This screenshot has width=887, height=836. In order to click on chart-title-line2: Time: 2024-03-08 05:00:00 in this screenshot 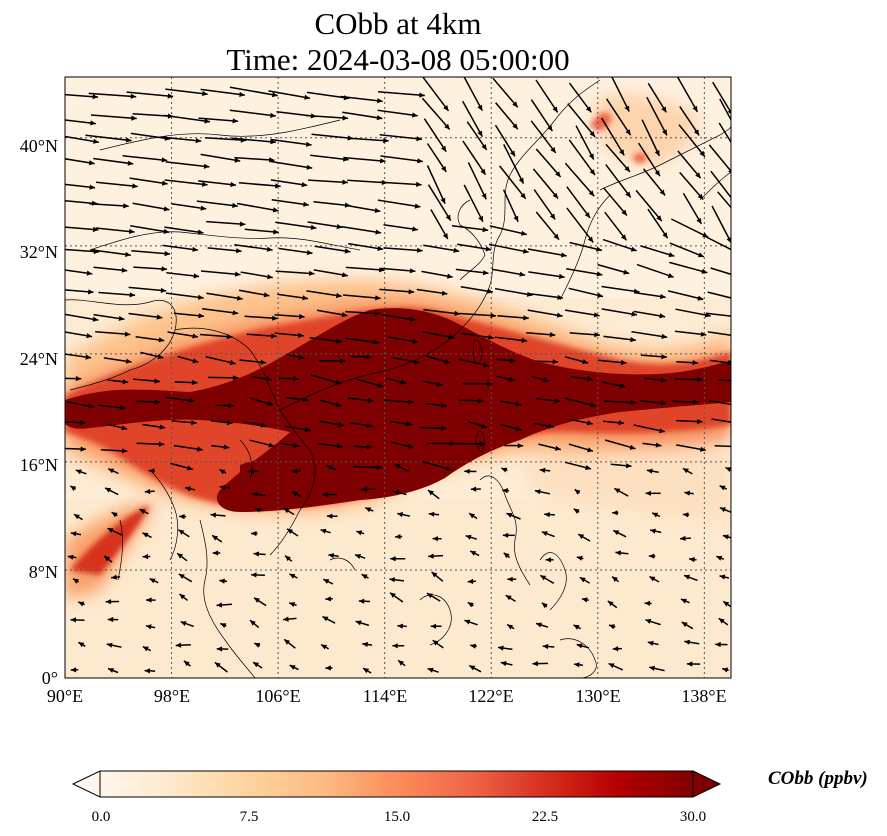, I will do `click(398, 59)`.